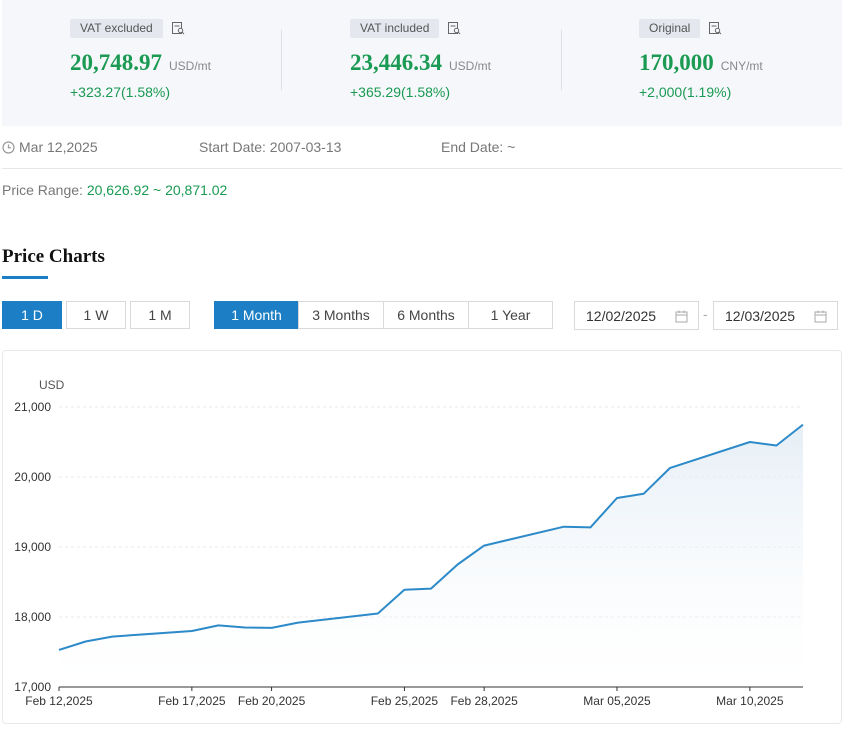 The image size is (844, 729). I want to click on title-underline, so click(25, 277).